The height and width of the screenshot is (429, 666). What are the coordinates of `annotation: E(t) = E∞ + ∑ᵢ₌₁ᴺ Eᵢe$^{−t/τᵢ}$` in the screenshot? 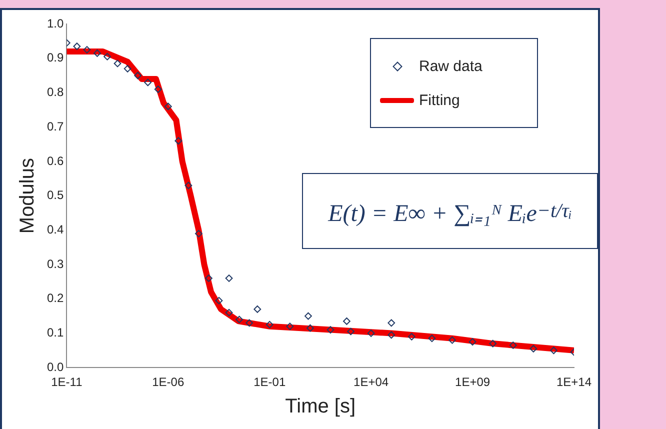 It's located at (450, 211).